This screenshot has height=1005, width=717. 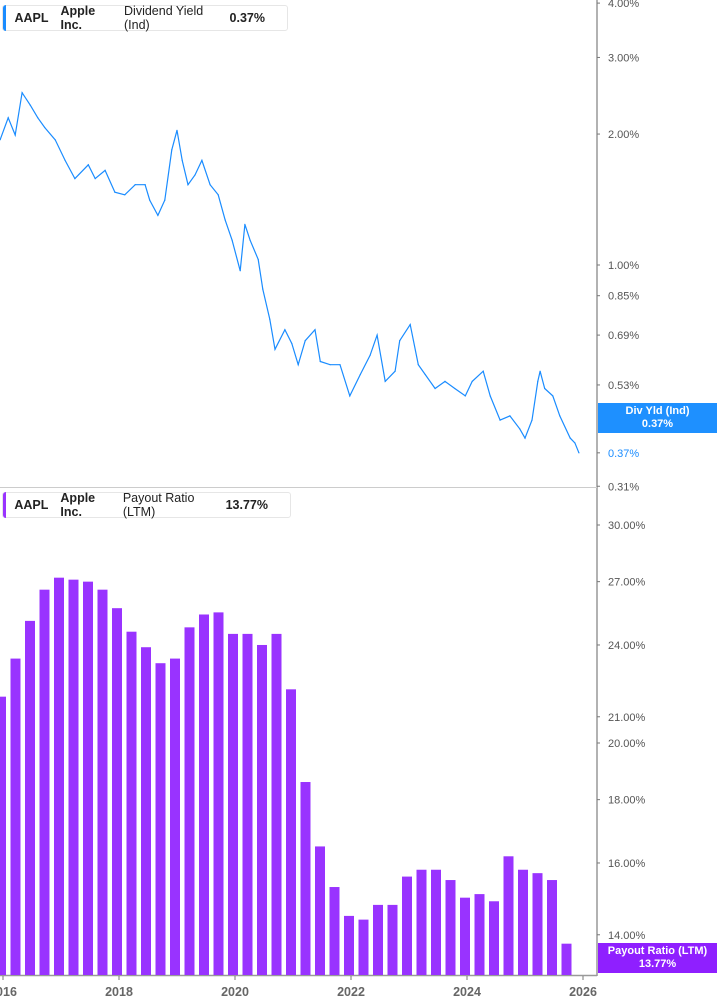 What do you see at coordinates (235, 992) in the screenshot?
I see `x-tick-label: 2020` at bounding box center [235, 992].